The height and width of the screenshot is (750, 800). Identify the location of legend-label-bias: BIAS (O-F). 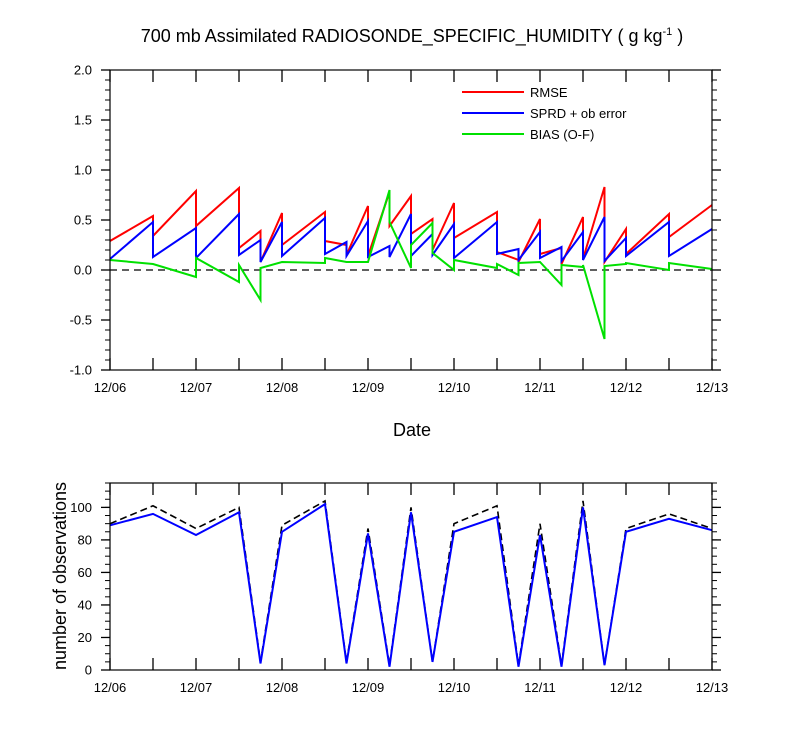
(562, 134).